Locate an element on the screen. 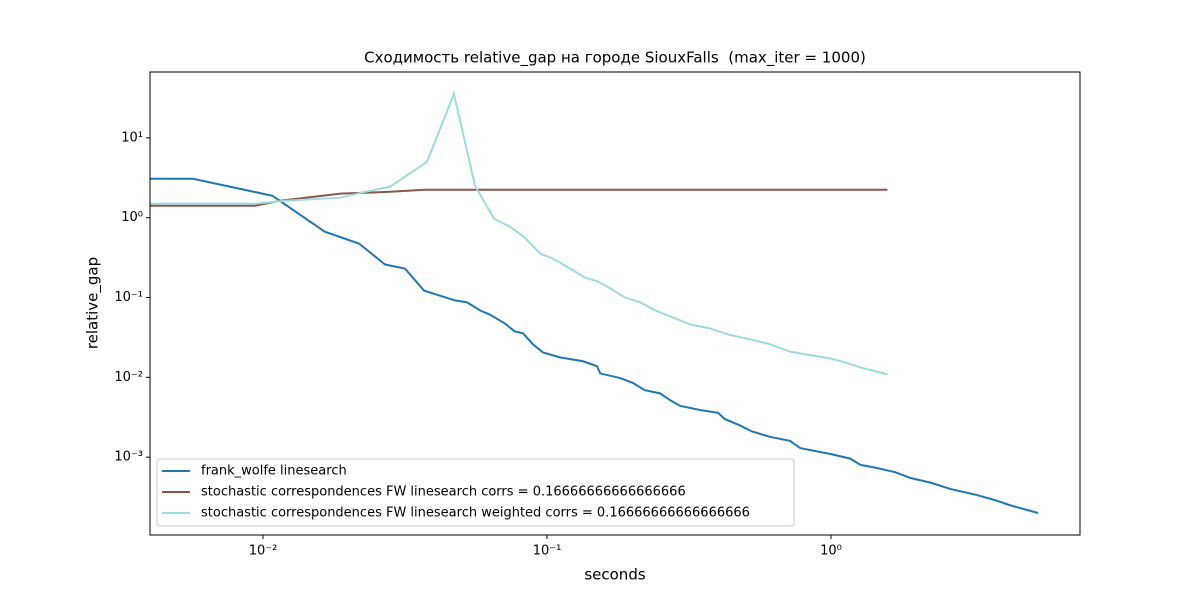 The width and height of the screenshot is (1200, 600). y-tick-label: 10⁻³ is located at coordinates (128, 457).